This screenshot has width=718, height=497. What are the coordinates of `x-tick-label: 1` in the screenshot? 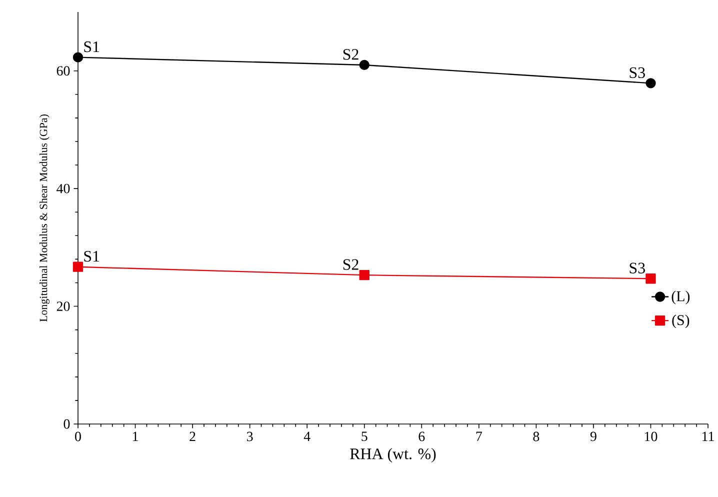 It's located at (135, 436).